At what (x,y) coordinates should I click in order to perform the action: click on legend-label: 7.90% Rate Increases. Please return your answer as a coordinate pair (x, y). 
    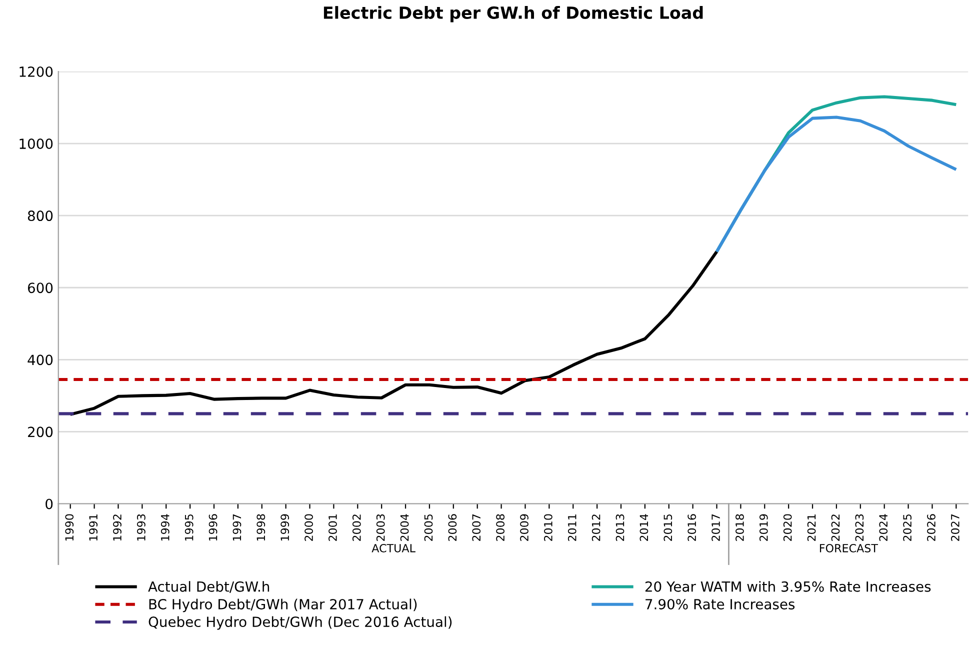
    Looking at the image, I should click on (720, 604).